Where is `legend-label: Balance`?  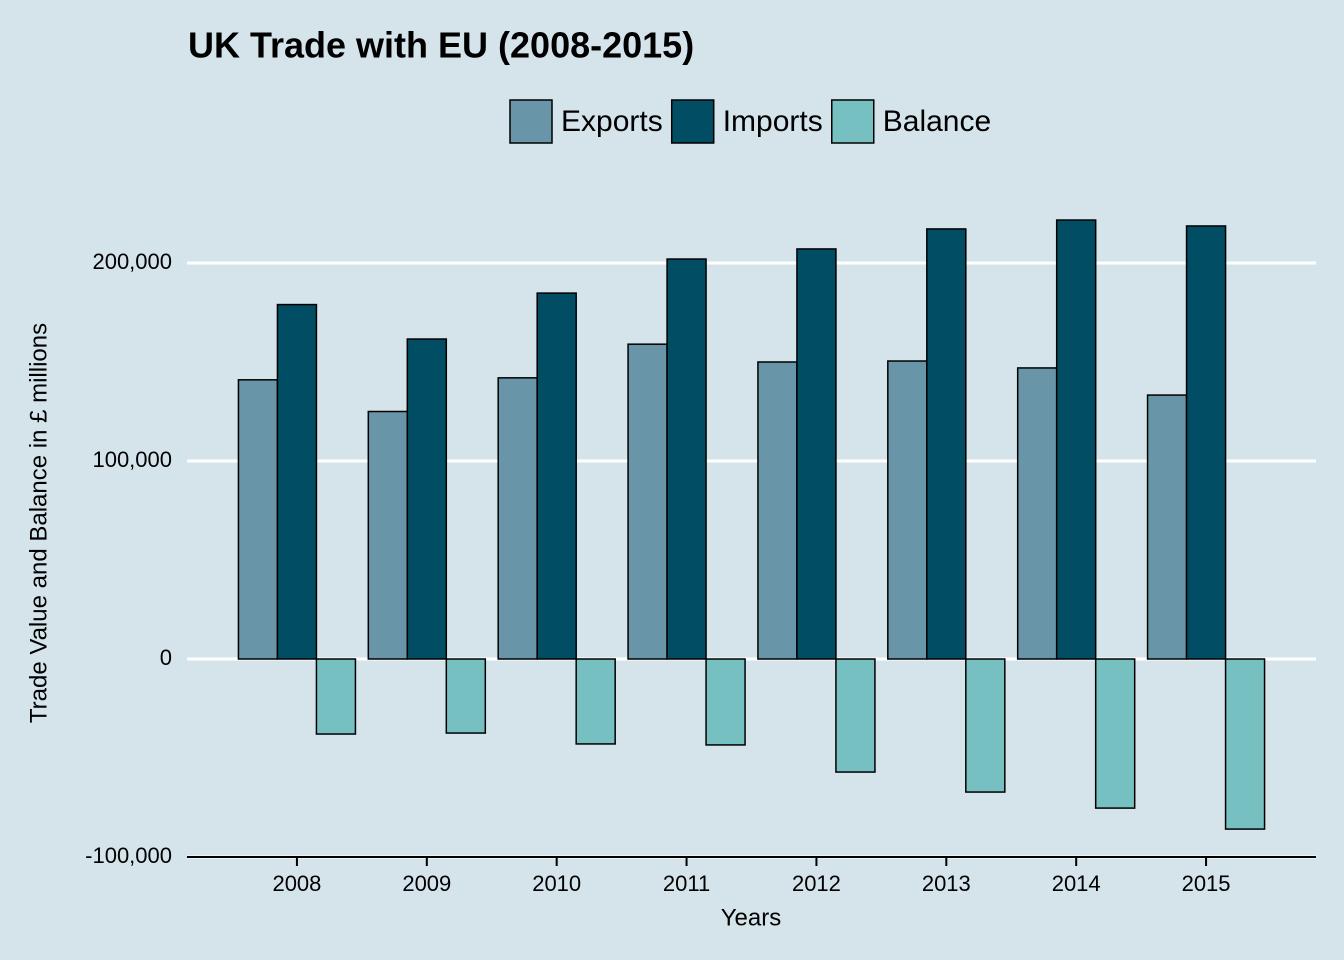
legend-label: Balance is located at coordinates (937, 121).